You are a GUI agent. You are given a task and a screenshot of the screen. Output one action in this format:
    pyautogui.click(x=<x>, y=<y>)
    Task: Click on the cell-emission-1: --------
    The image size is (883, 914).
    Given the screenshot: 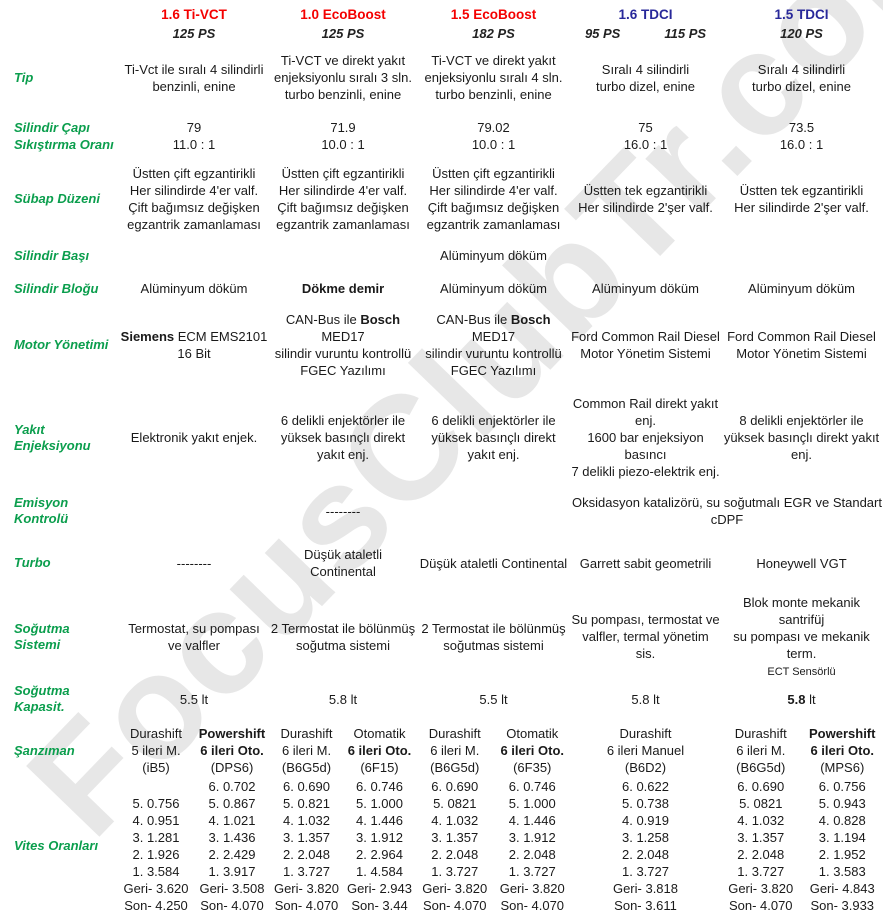 What is the action you would take?
    pyautogui.click(x=343, y=511)
    